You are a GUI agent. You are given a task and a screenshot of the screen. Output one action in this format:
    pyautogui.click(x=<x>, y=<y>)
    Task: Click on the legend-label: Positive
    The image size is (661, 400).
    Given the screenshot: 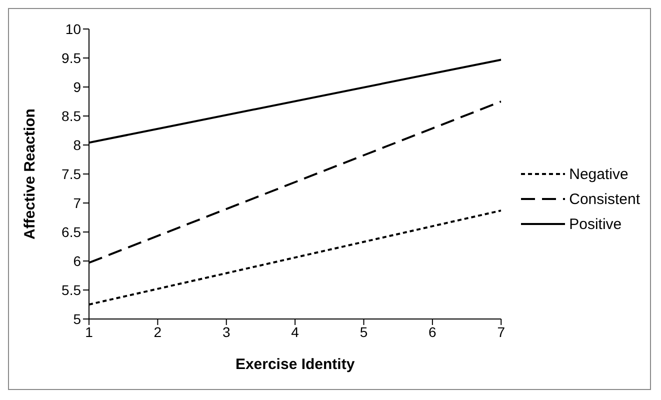 What is the action you would take?
    pyautogui.click(x=595, y=224)
    